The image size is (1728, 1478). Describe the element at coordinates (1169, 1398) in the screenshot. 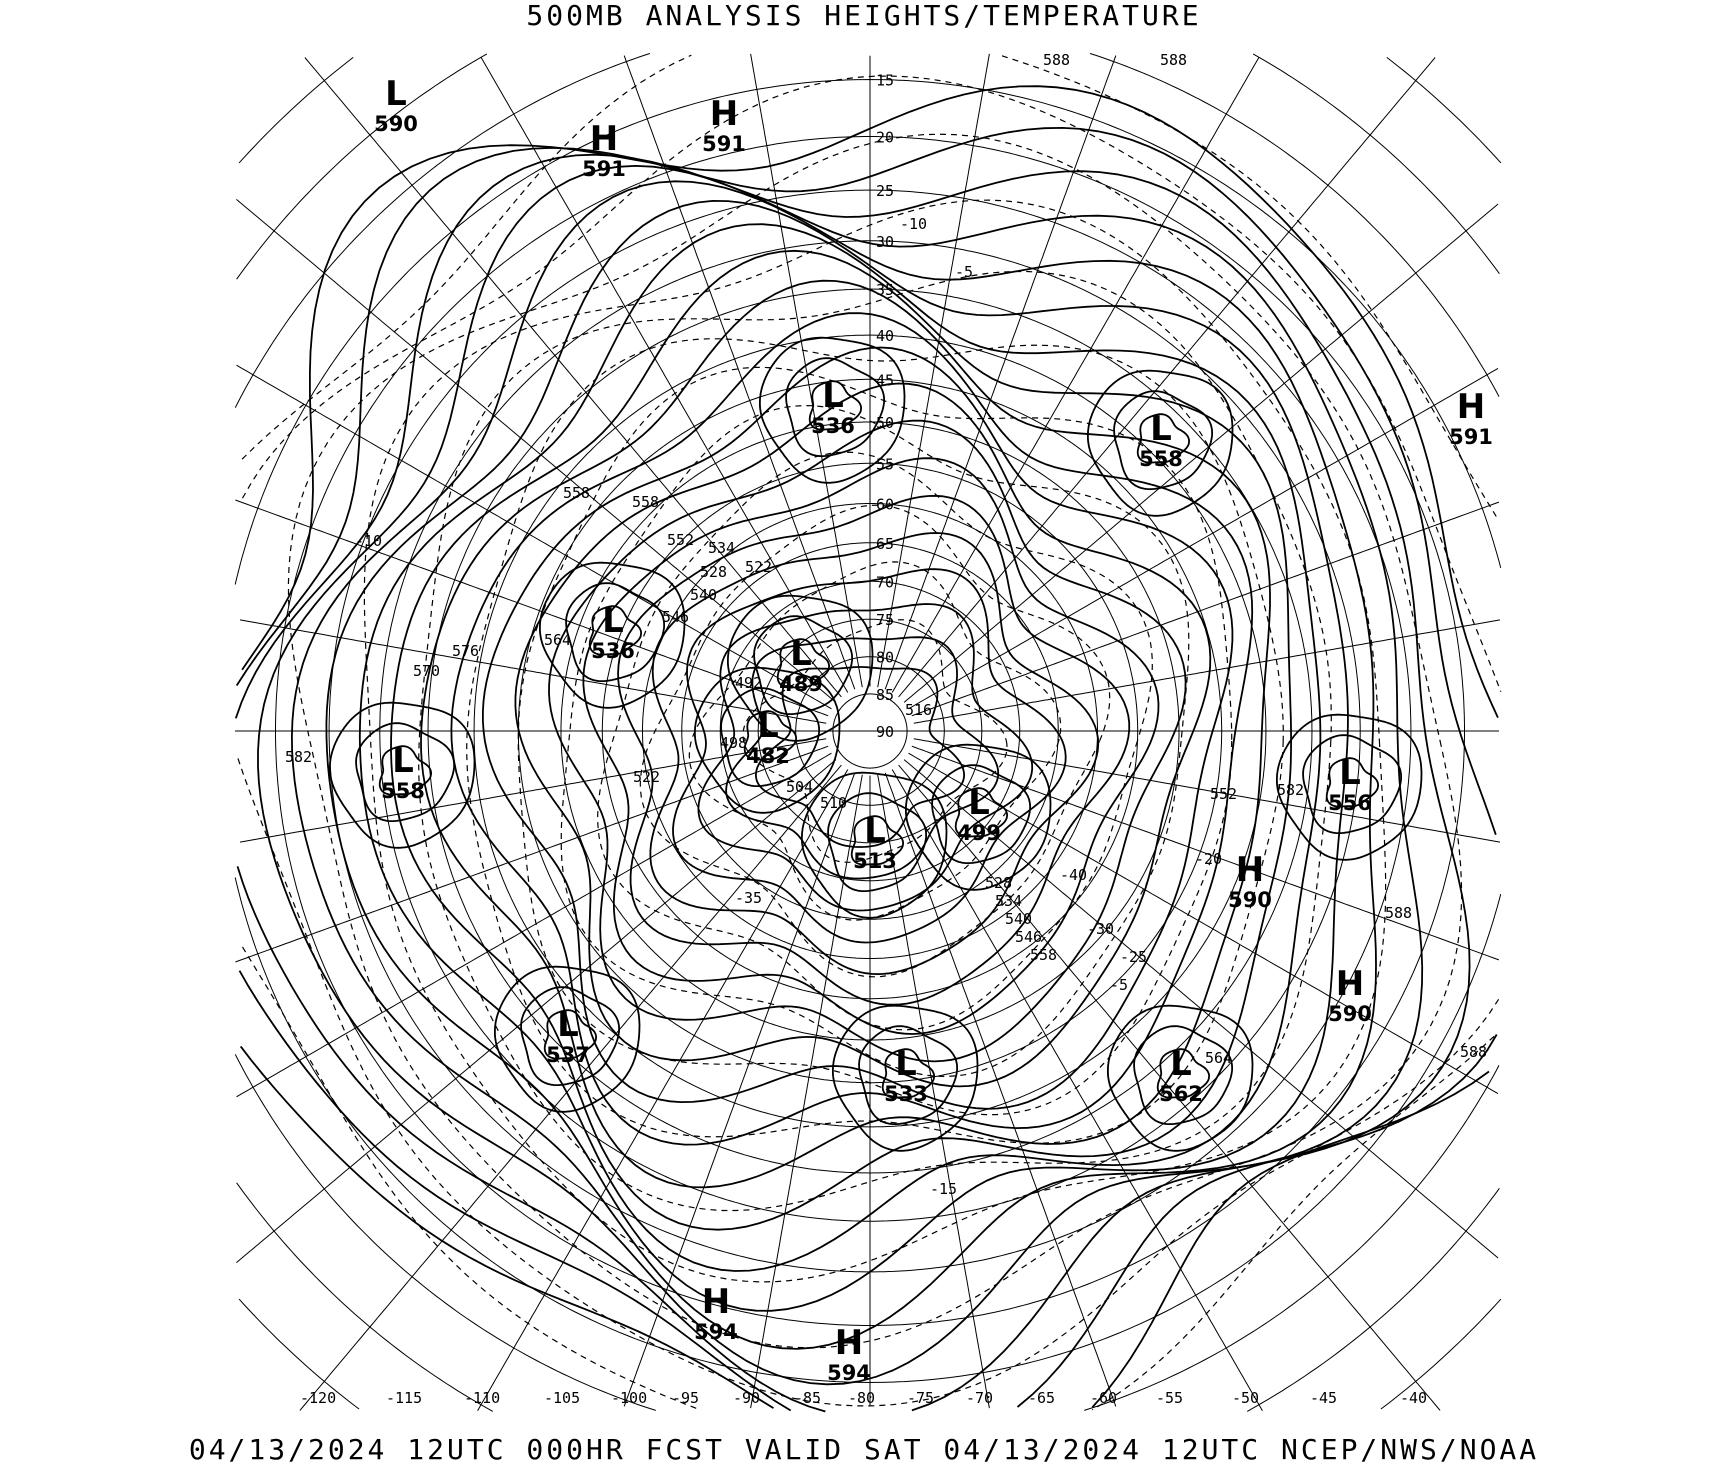

I see `longitude-label: -55` at that location.